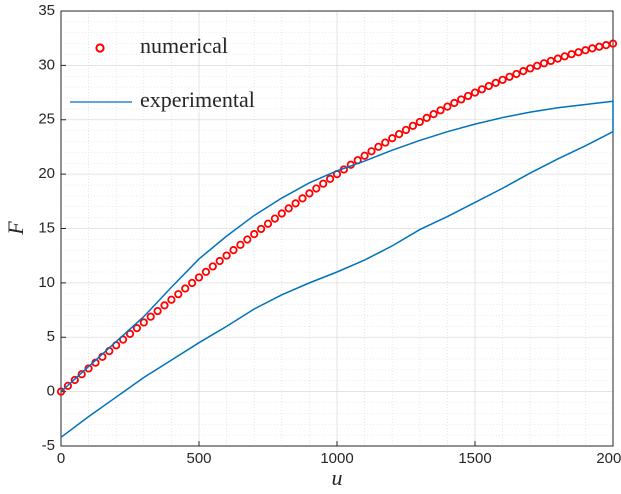  Describe the element at coordinates (46, 282) in the screenshot. I see `y-tick-label: 10` at that location.